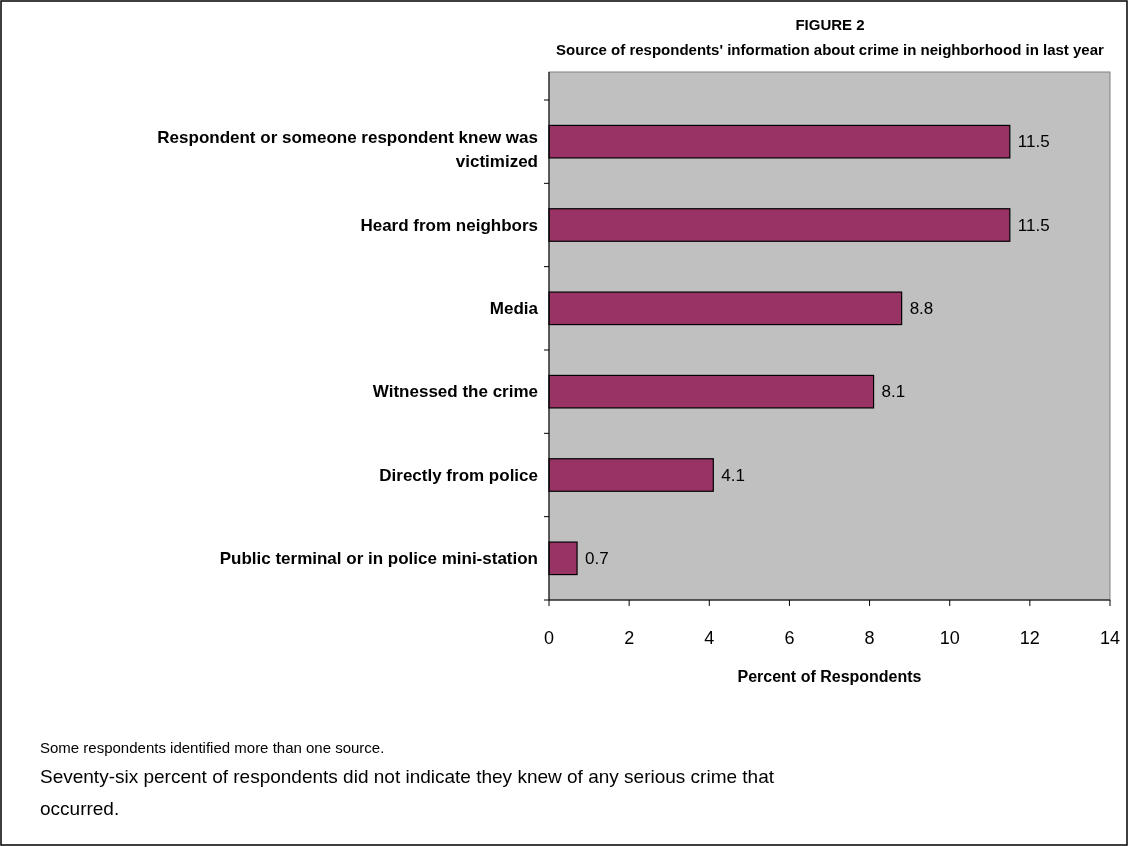 This screenshot has height=846, width=1128. Describe the element at coordinates (1029, 638) in the screenshot. I see `x-tick-label: 12` at that location.